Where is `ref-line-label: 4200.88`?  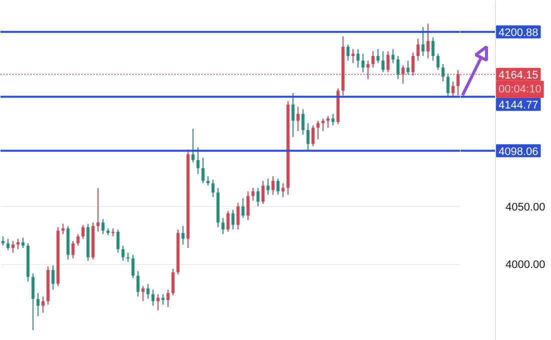 ref-line-label: 4200.88 is located at coordinates (518, 32).